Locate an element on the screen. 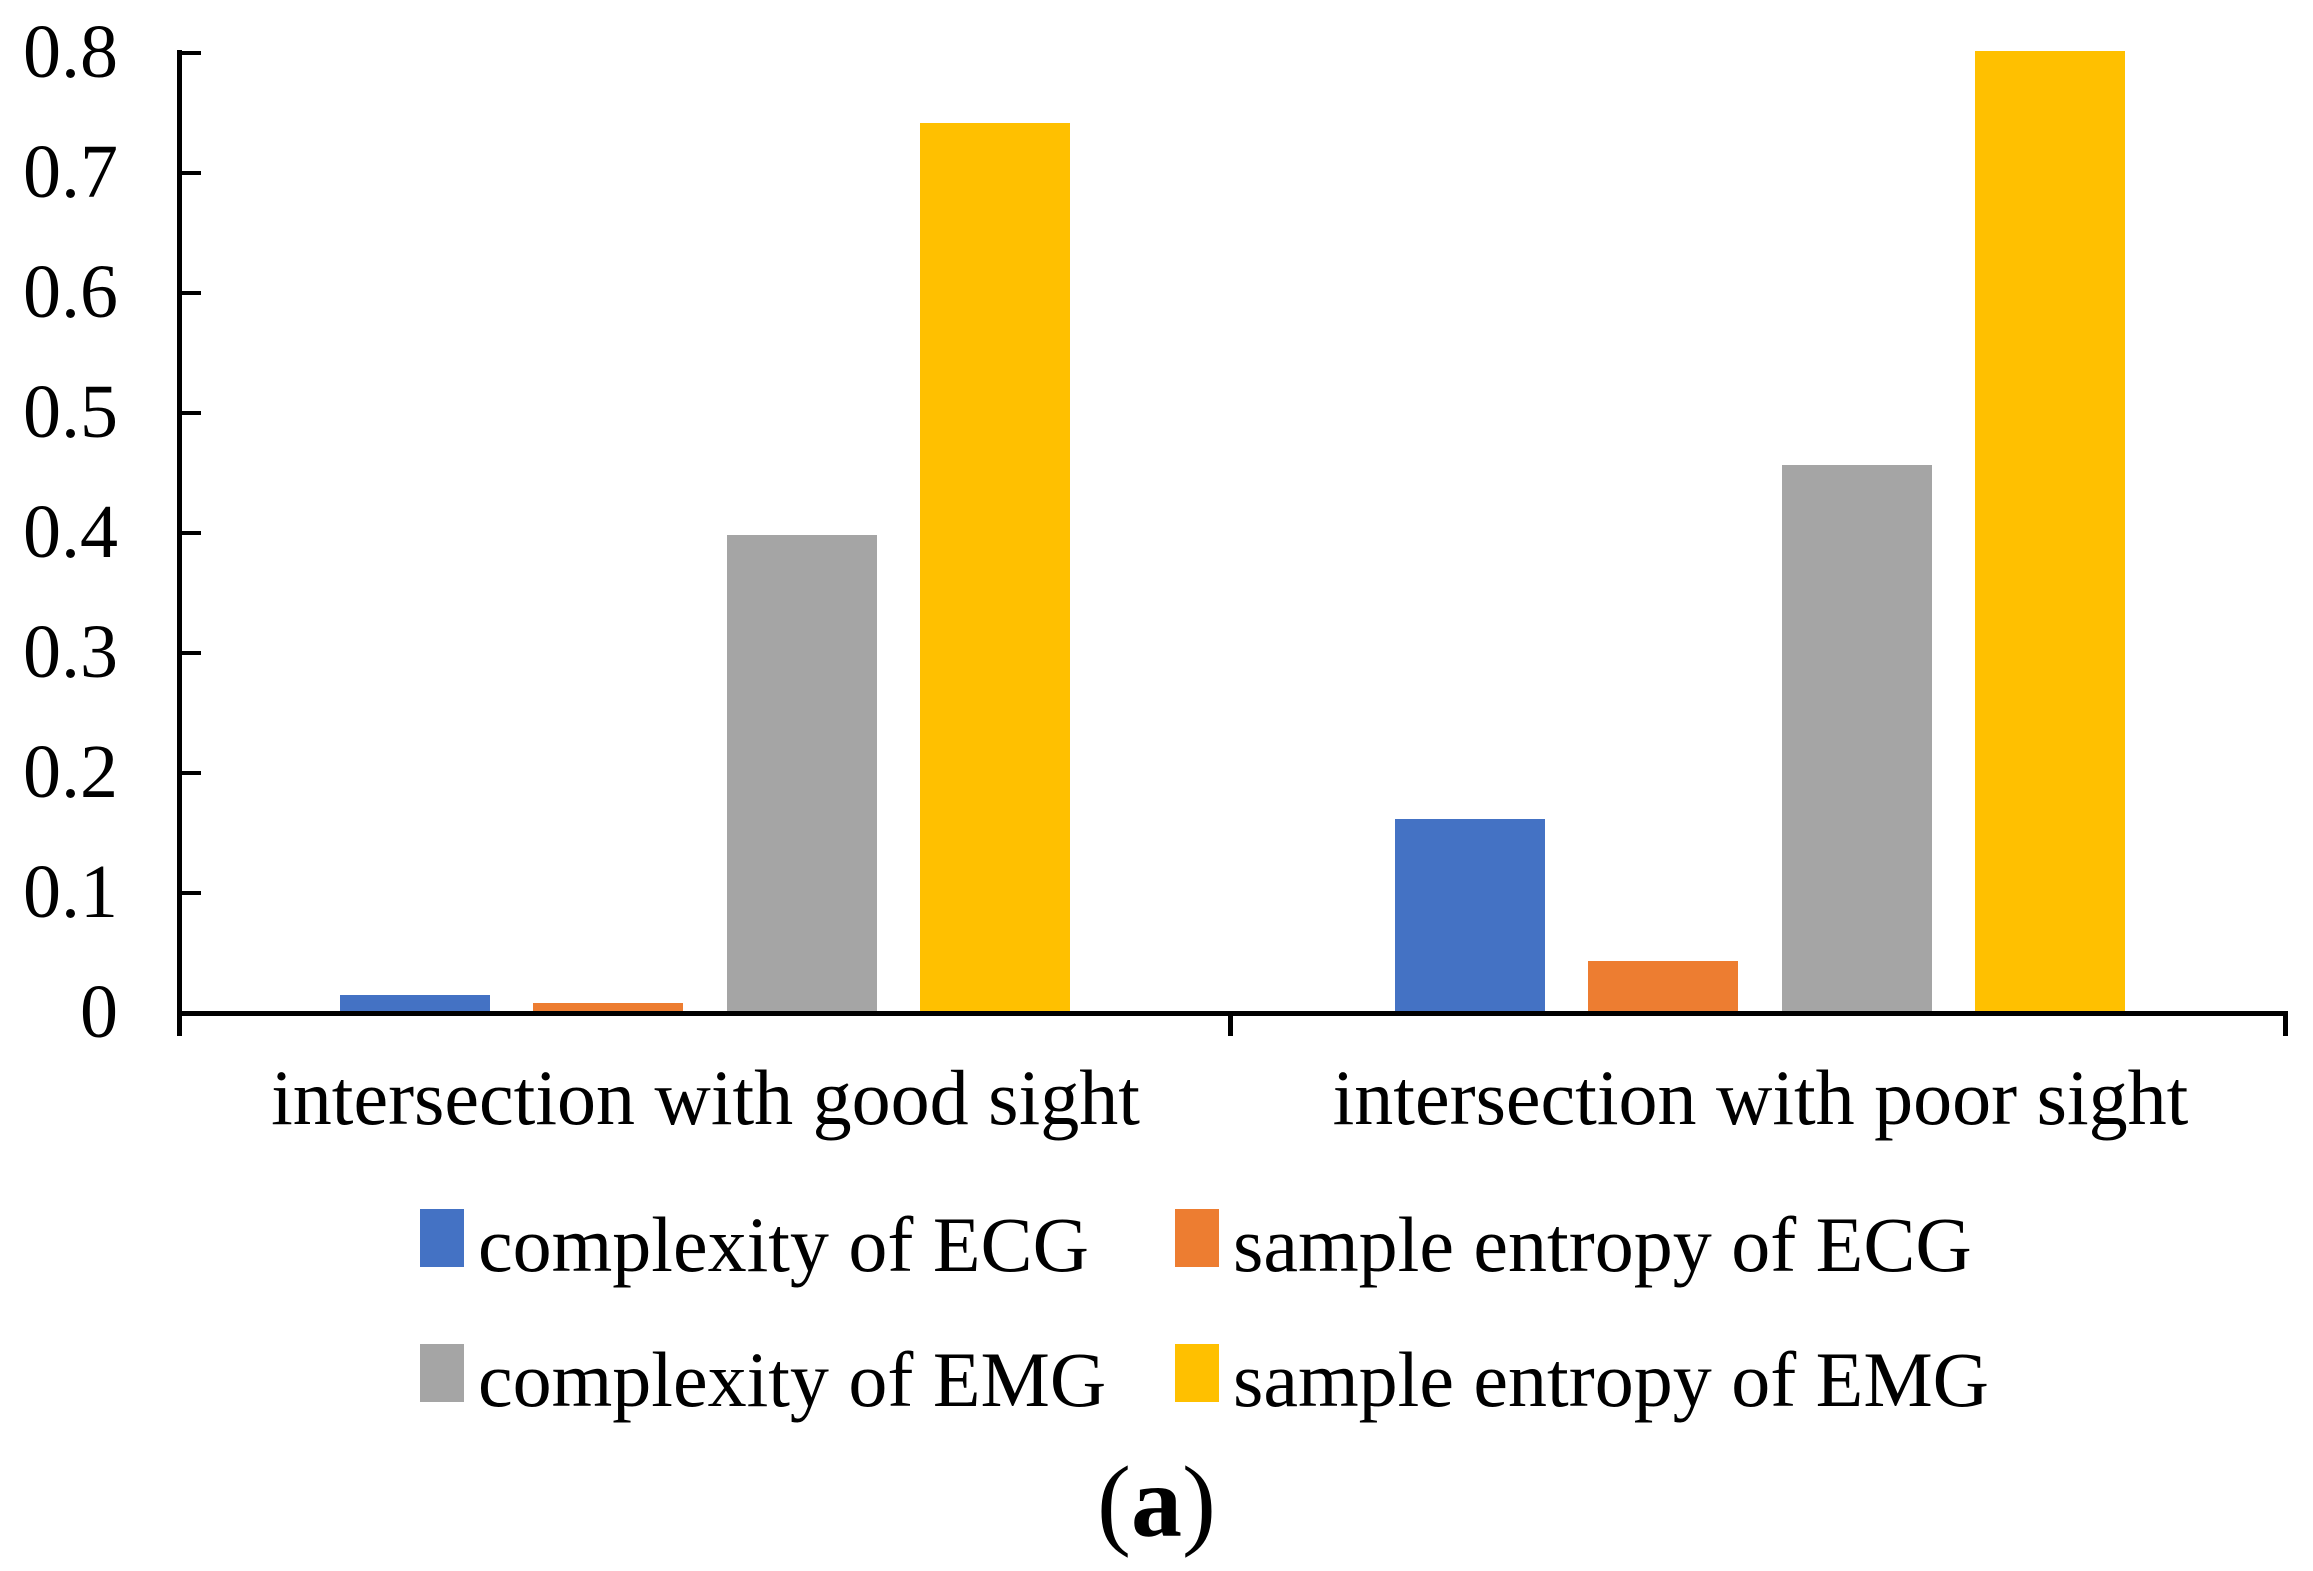  axis-end-tick is located at coordinates (2285, 1026).